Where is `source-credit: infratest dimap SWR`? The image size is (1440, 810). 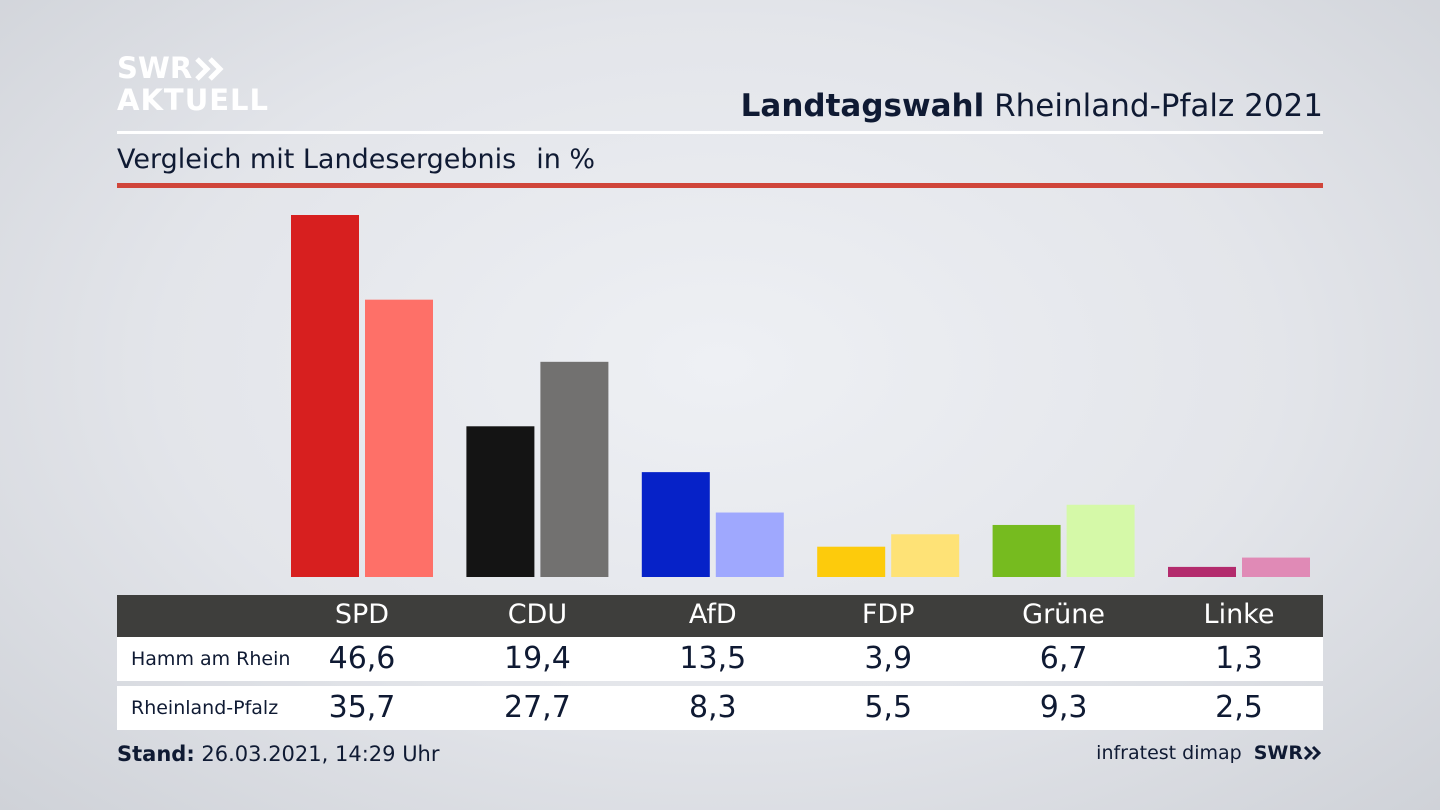 source-credit: infratest dimap SWR is located at coordinates (1209, 753).